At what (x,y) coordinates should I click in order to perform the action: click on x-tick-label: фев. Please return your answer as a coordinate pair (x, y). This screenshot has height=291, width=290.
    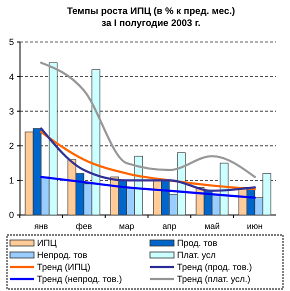
    Looking at the image, I should click on (84, 226).